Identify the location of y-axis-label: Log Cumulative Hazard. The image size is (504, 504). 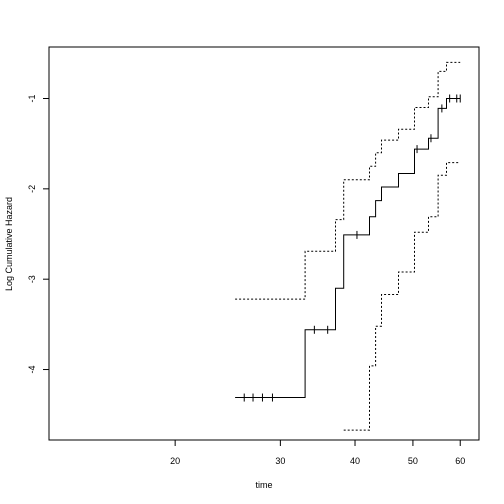
(9, 244).